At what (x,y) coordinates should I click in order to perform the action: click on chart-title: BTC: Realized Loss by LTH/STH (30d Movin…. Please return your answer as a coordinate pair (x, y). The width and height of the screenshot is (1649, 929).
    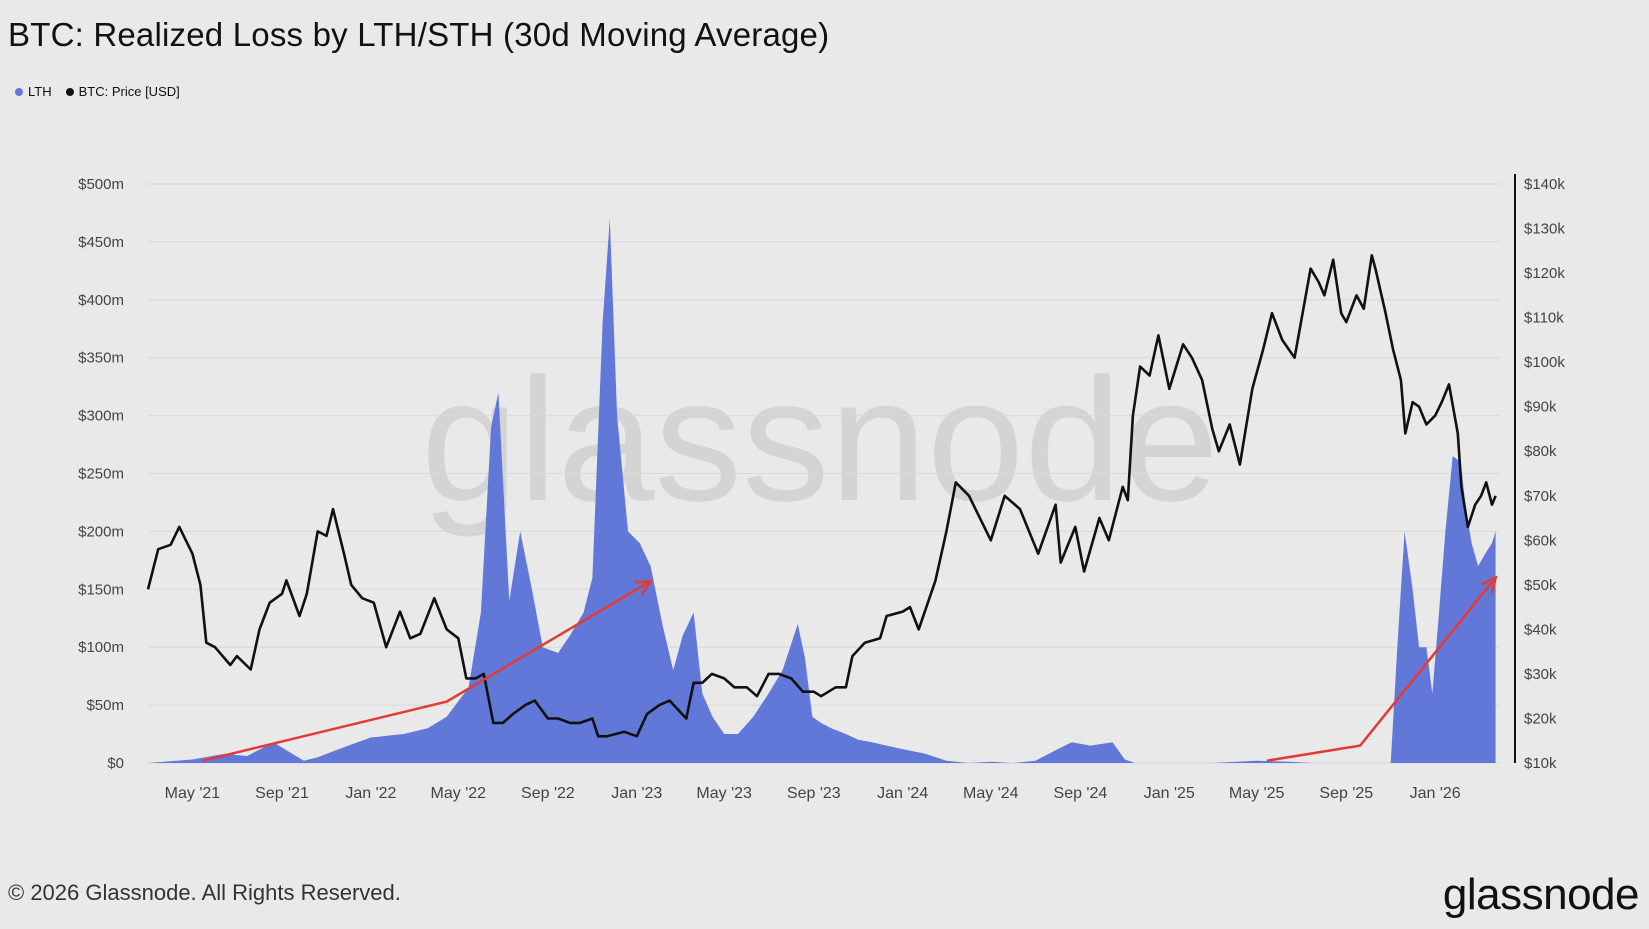
    Looking at the image, I should click on (419, 34).